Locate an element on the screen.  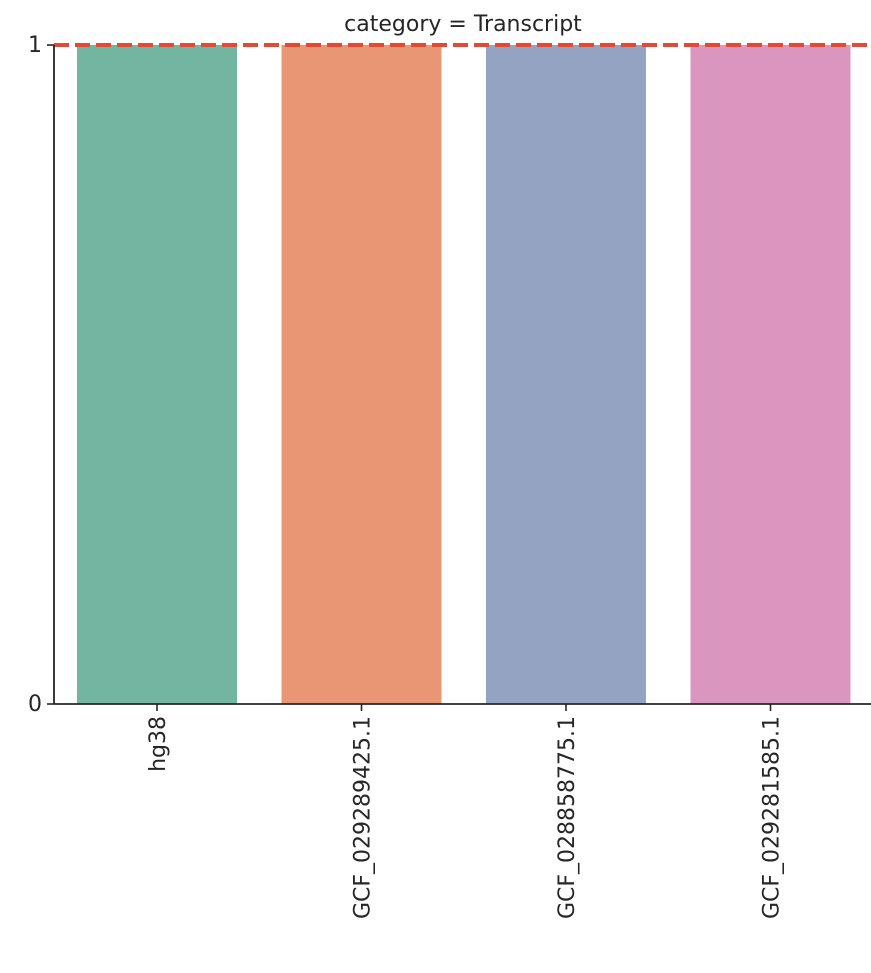
x-tick-label-0: hg38 is located at coordinates (158, 744).